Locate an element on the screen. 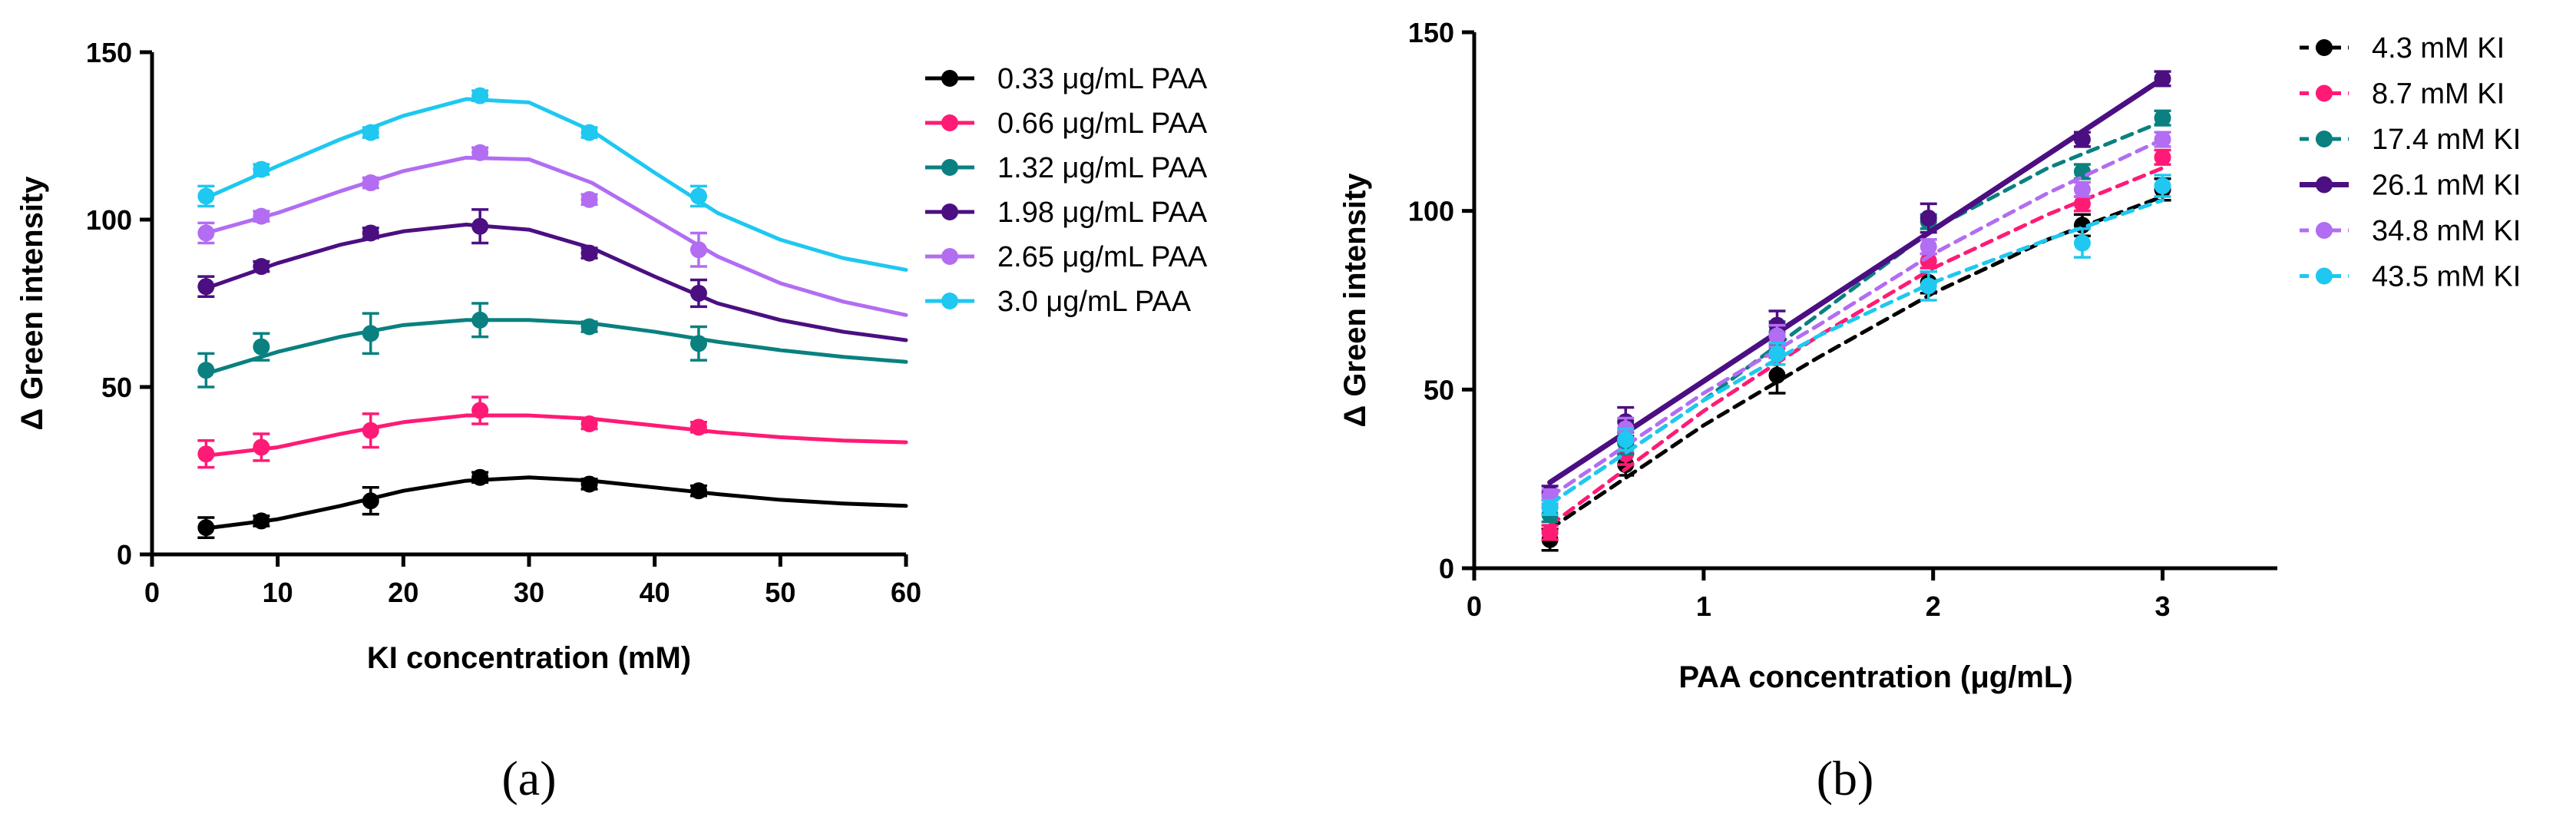 This screenshot has width=2576, height=827. x-tick-label: 0 is located at coordinates (152, 592).